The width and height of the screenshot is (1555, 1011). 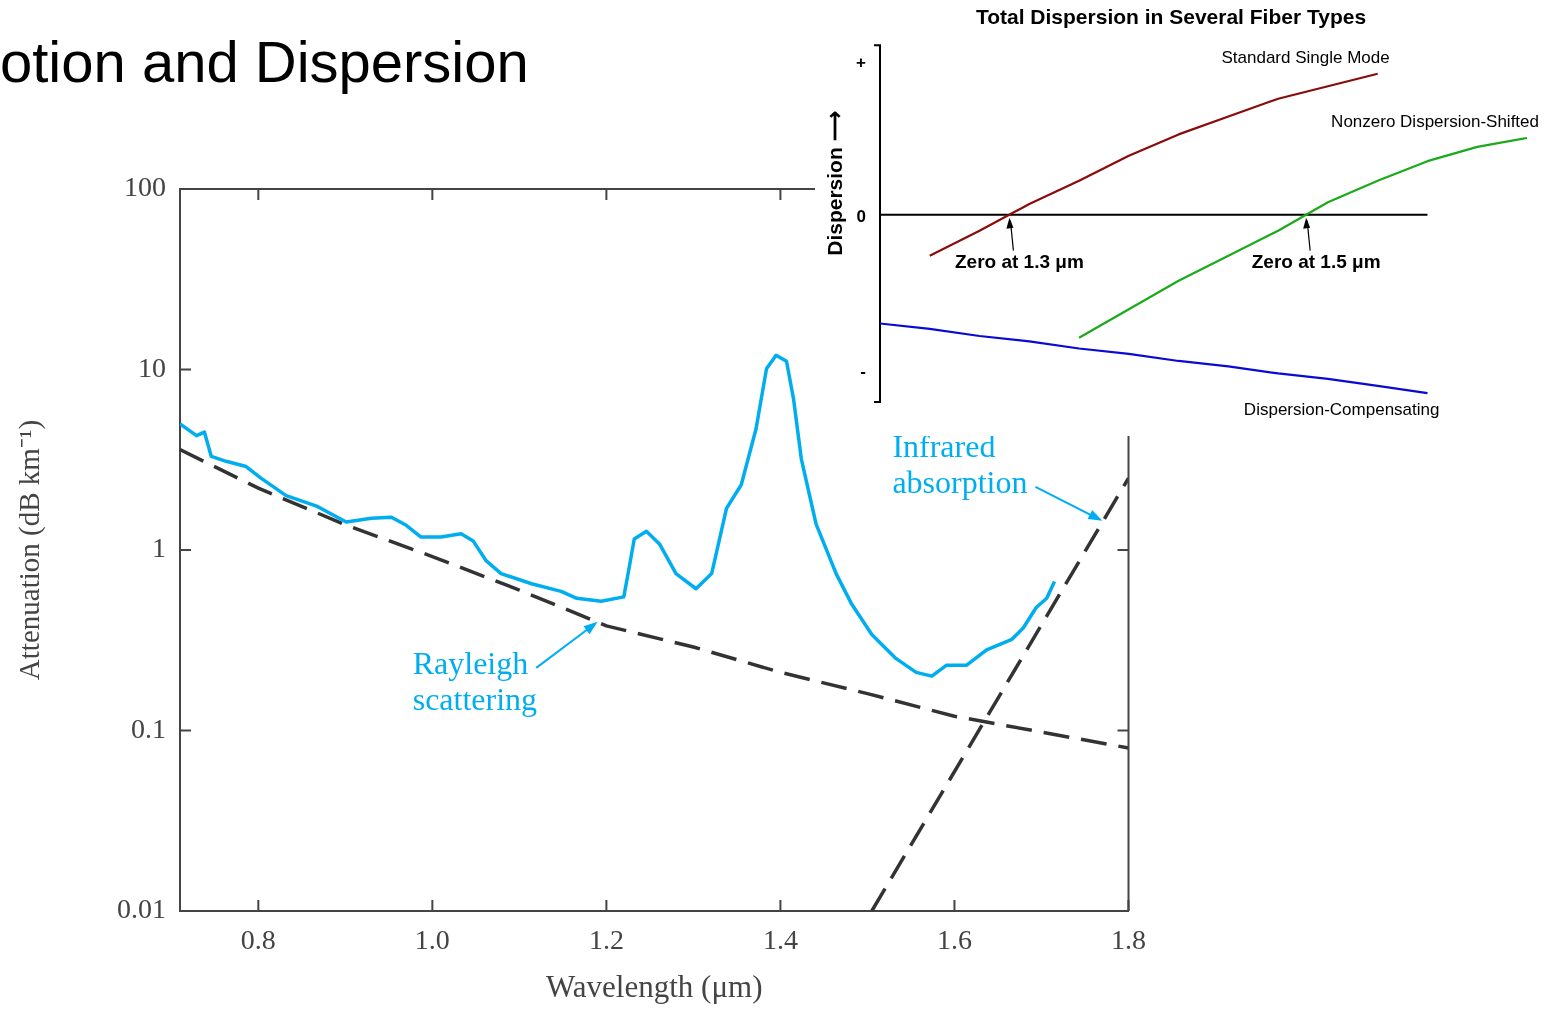 I want to click on series-label: Nonzero Dispersion-Shifted, so click(x=1435, y=122).